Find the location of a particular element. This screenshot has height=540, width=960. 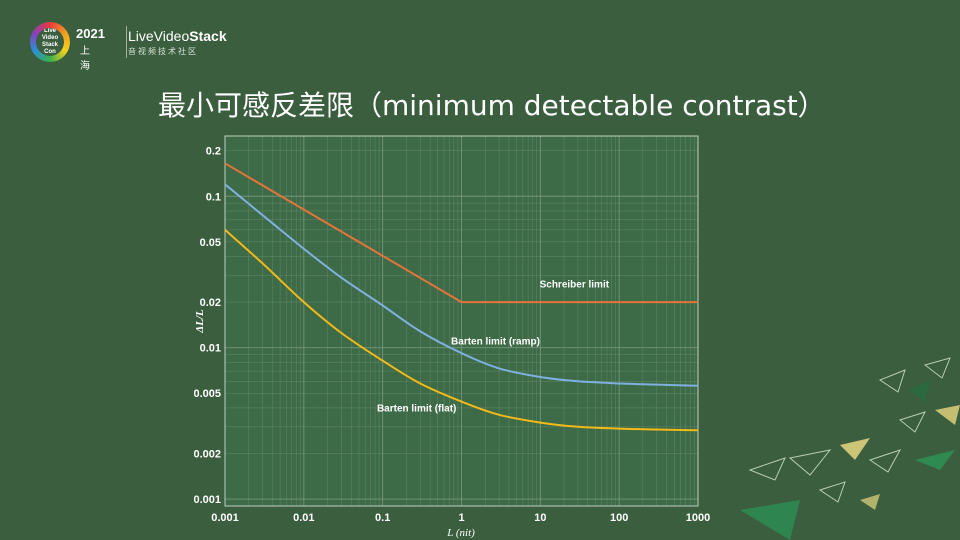

slide-title: 最小可感反差限（minimum detectable contrast） is located at coordinates (492, 105).